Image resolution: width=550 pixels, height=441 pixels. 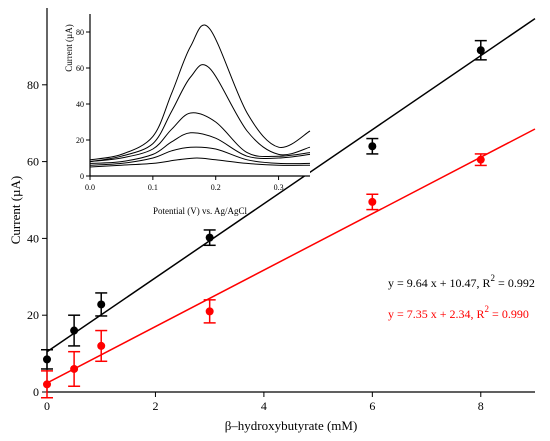 I want to click on inset-y-tick-label: 20, so click(x=80, y=140).